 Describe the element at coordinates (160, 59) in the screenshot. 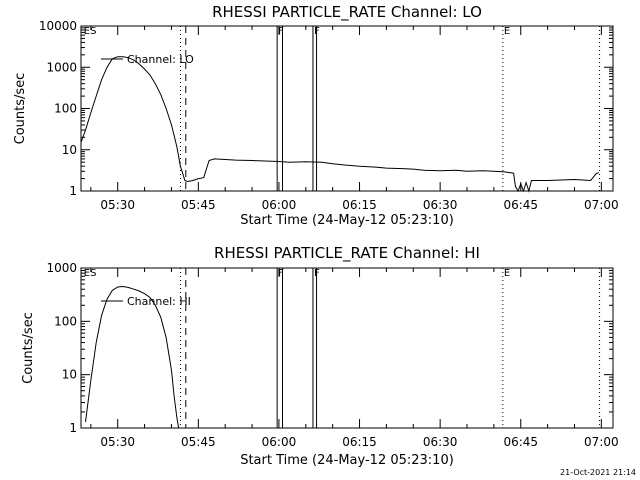

I see `legend-label: Channel: LO` at that location.